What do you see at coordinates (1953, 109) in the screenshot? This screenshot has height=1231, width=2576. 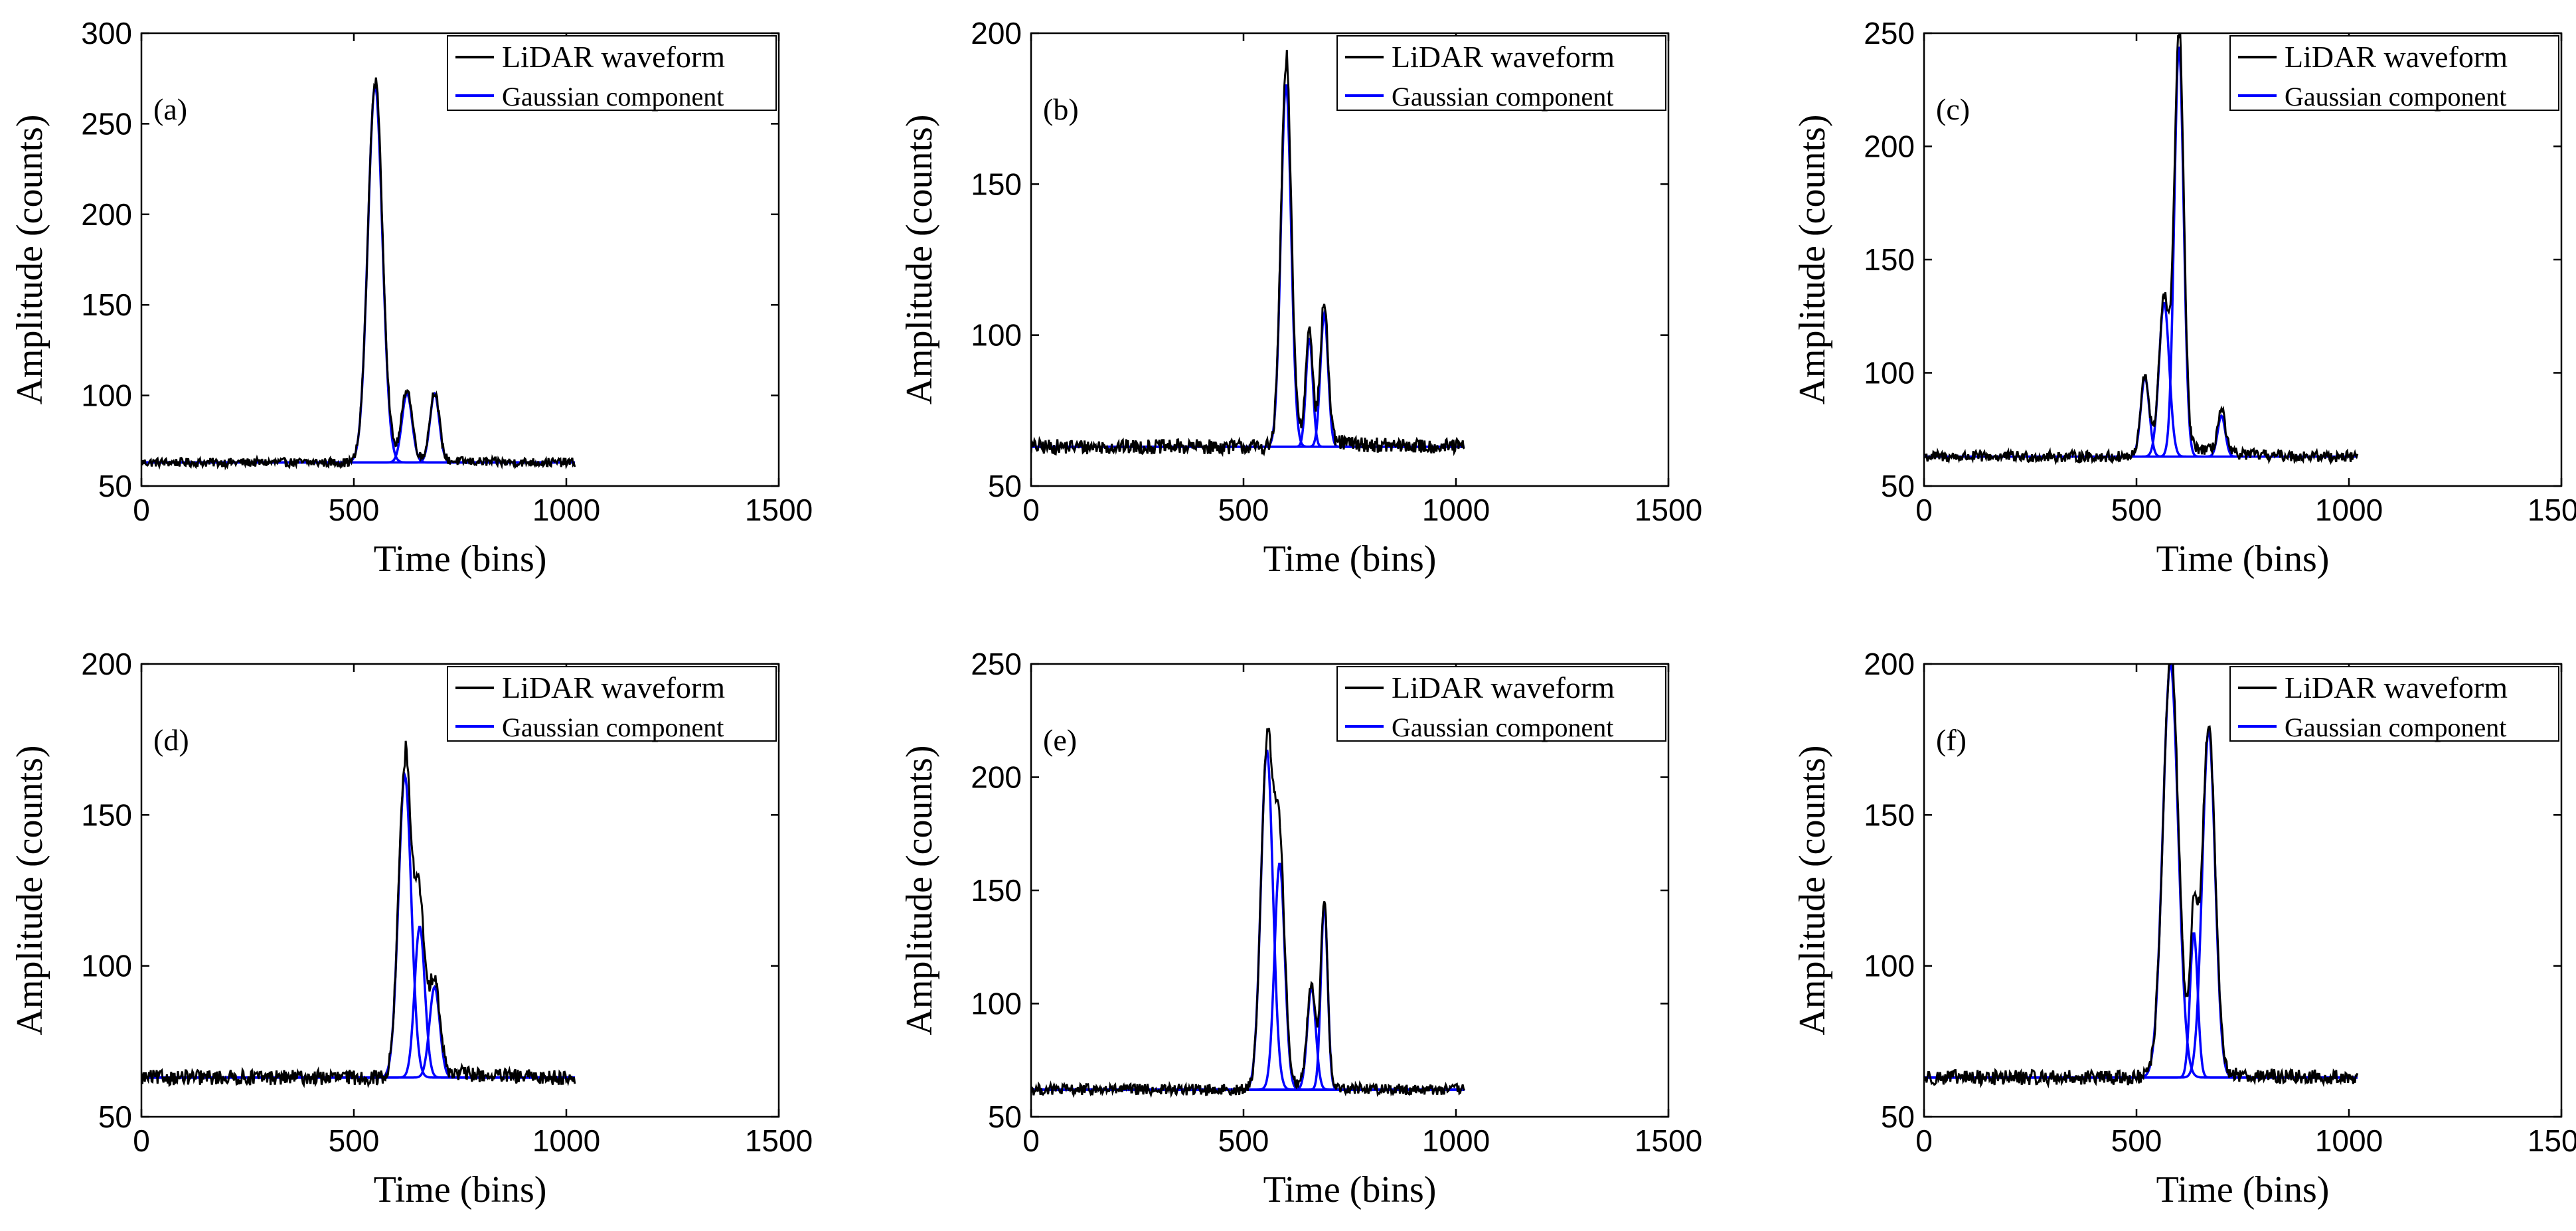 I see `panel-label: (c)` at bounding box center [1953, 109].